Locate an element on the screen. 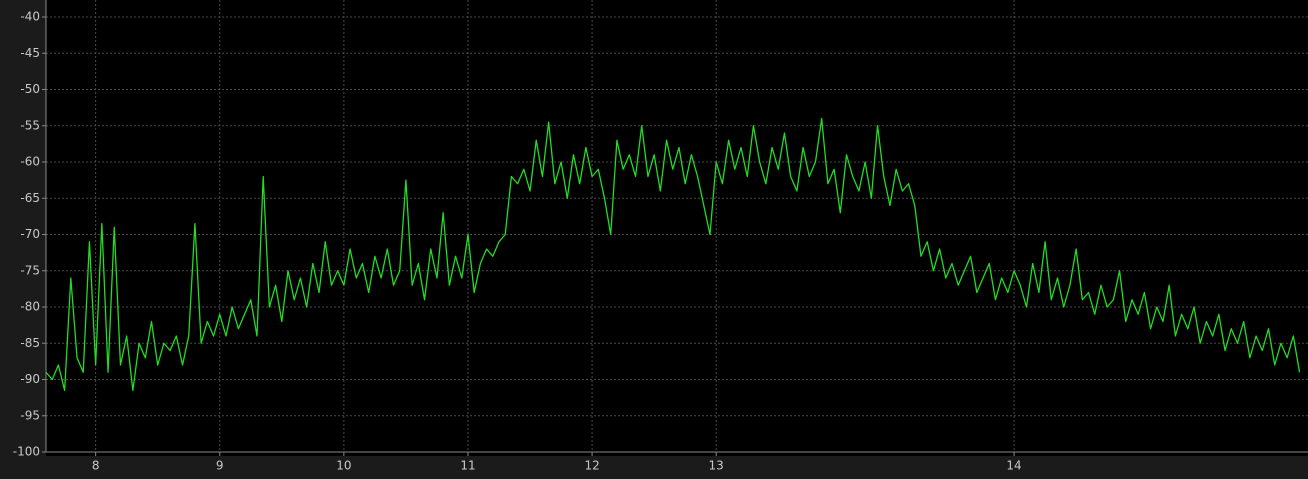 This screenshot has width=1308, height=479. y-tick-label: -40 is located at coordinates (30, 17).